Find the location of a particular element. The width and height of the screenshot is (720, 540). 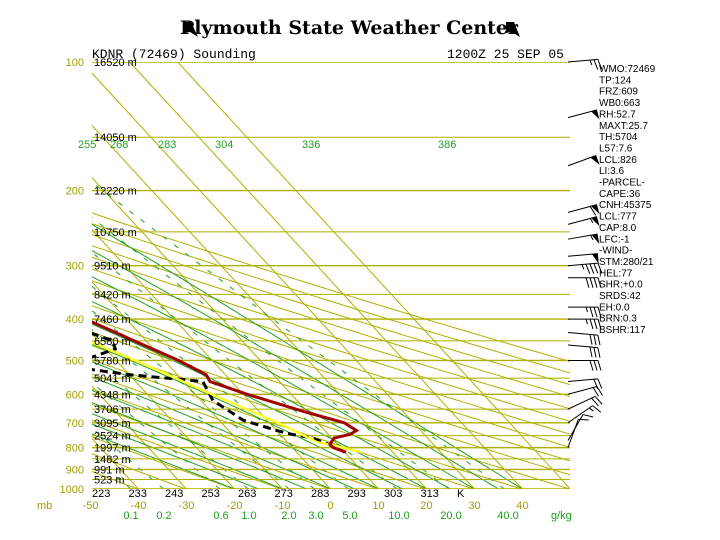

sounding-info: KDNR (72469) Sounding 1200Z 25 SEP 05 is located at coordinates (328, 54).